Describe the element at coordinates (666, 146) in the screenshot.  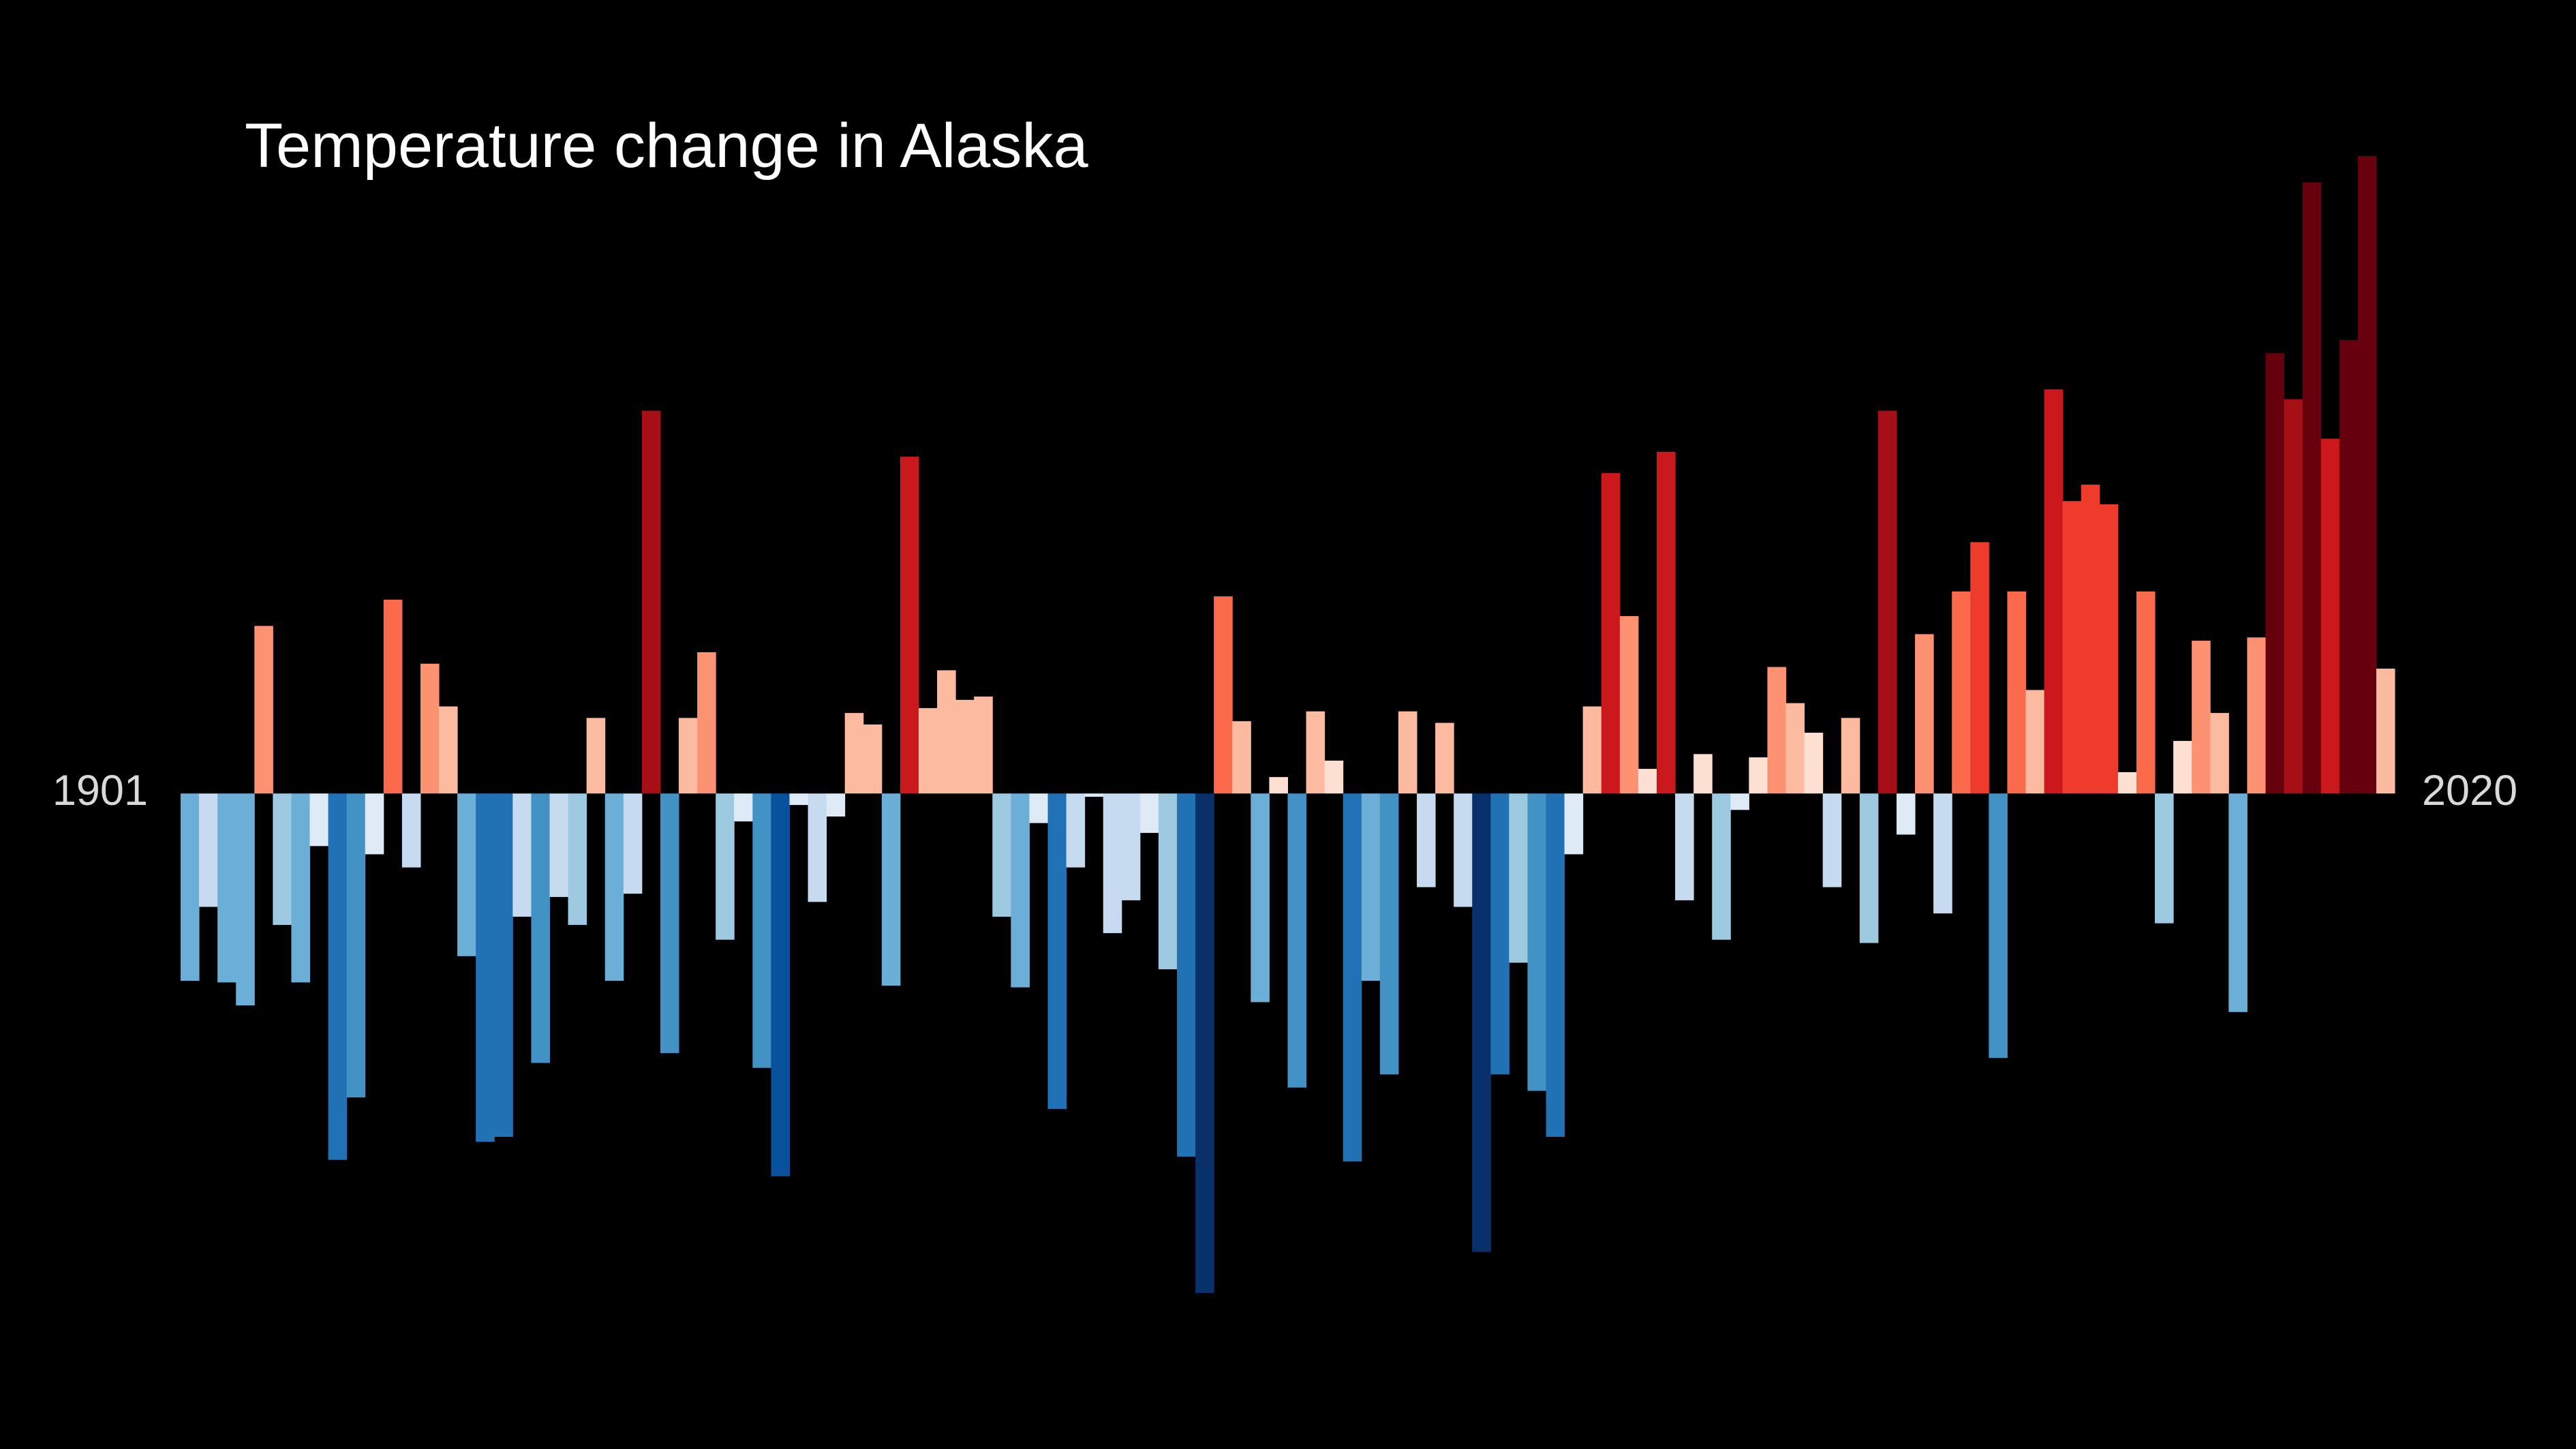
I see `chart-title: Temperature change in Alaska` at that location.